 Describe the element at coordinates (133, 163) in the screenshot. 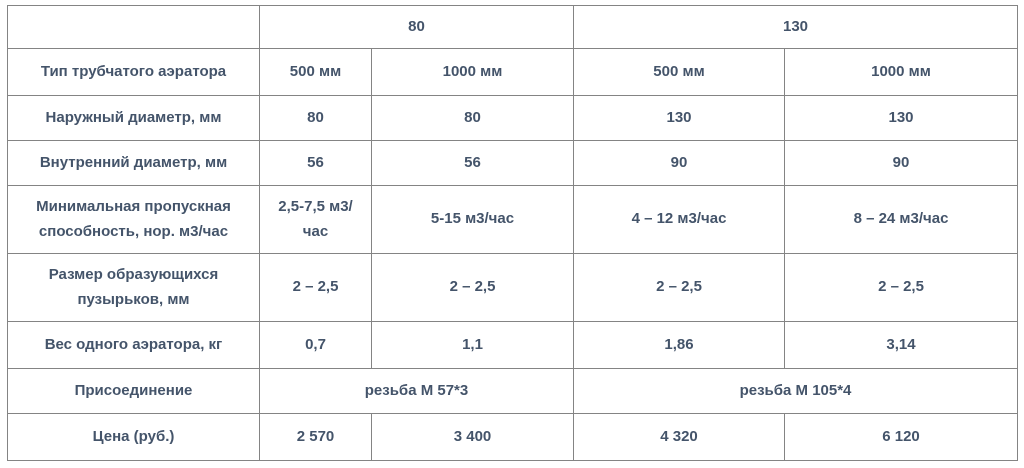

I see `row-label: Внутренний диаметр, мм` at that location.